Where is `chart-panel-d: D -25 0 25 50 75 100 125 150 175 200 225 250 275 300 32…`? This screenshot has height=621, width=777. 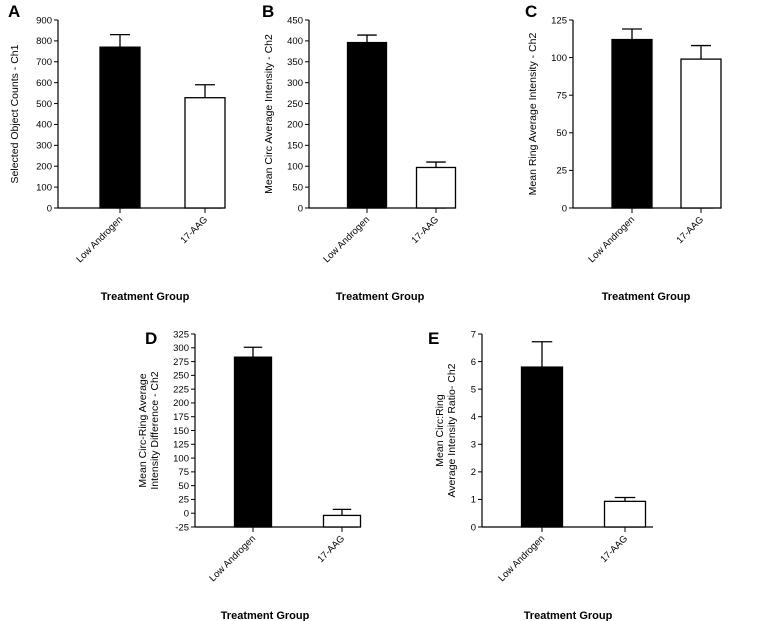 chart-panel-d: D -25 0 25 50 75 100 125 150 175 200 225 250 275 300 32… is located at coordinates (249, 475).